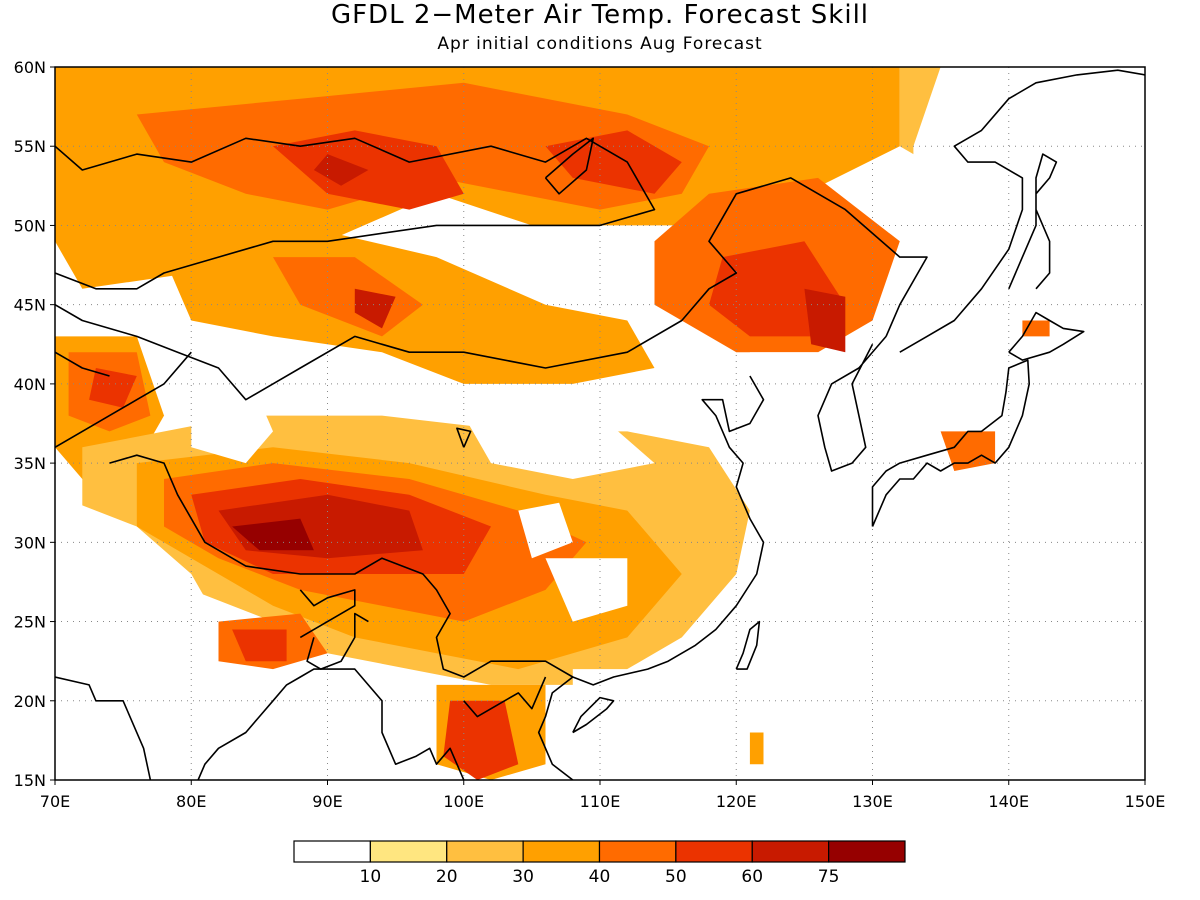 The width and height of the screenshot is (1200, 900). What do you see at coordinates (30, 225) in the screenshot?
I see `lat-tick-label: 50N` at bounding box center [30, 225].